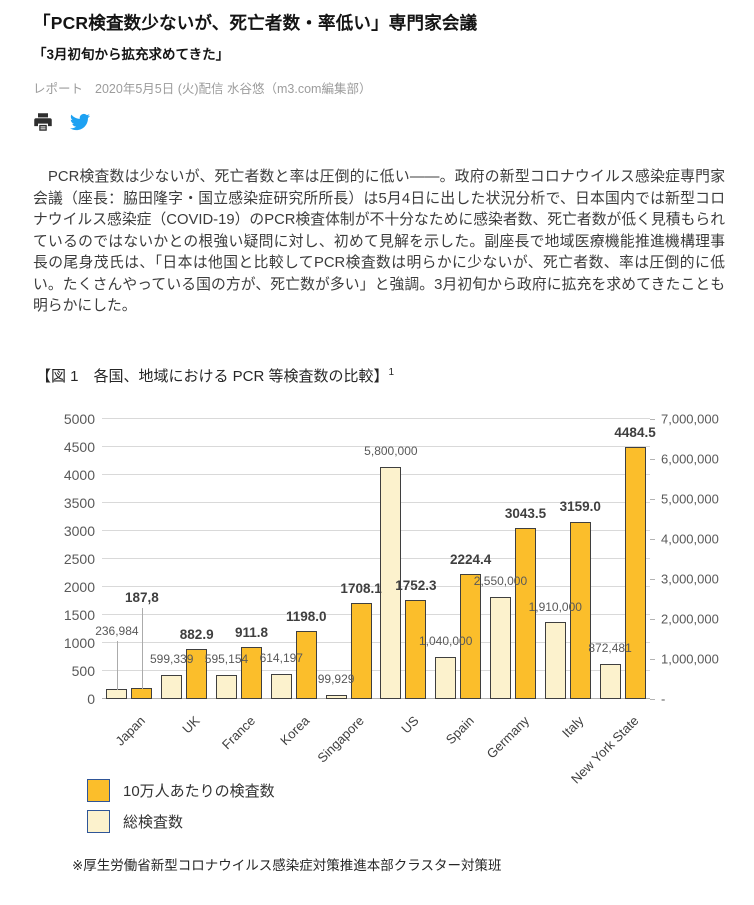  I want to click on bar-group-france: 595,154 911.8 France, so click(237, 585).